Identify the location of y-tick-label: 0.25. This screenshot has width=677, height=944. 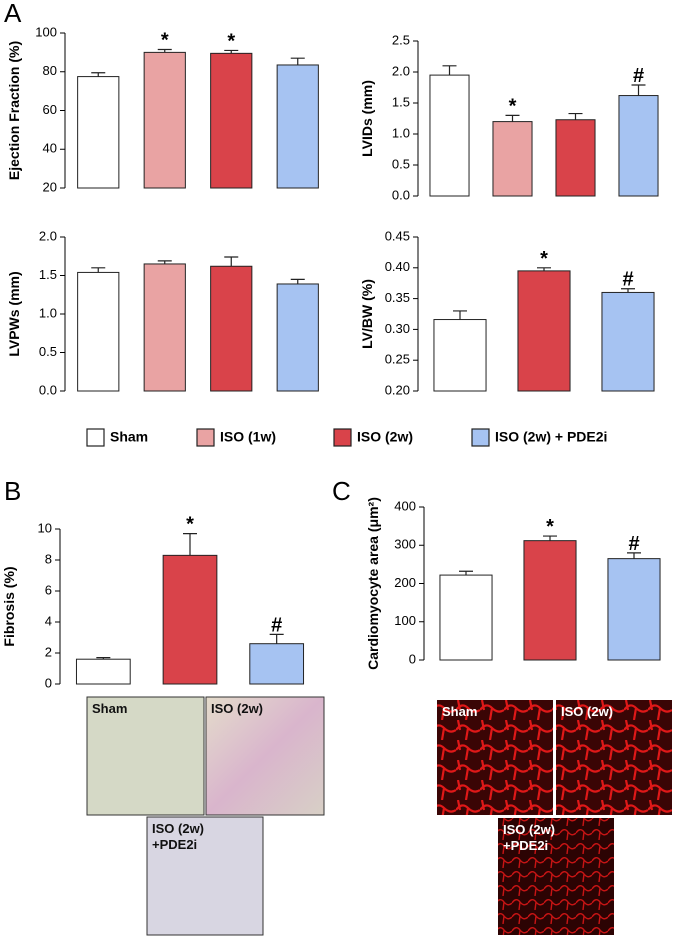
(397, 359).